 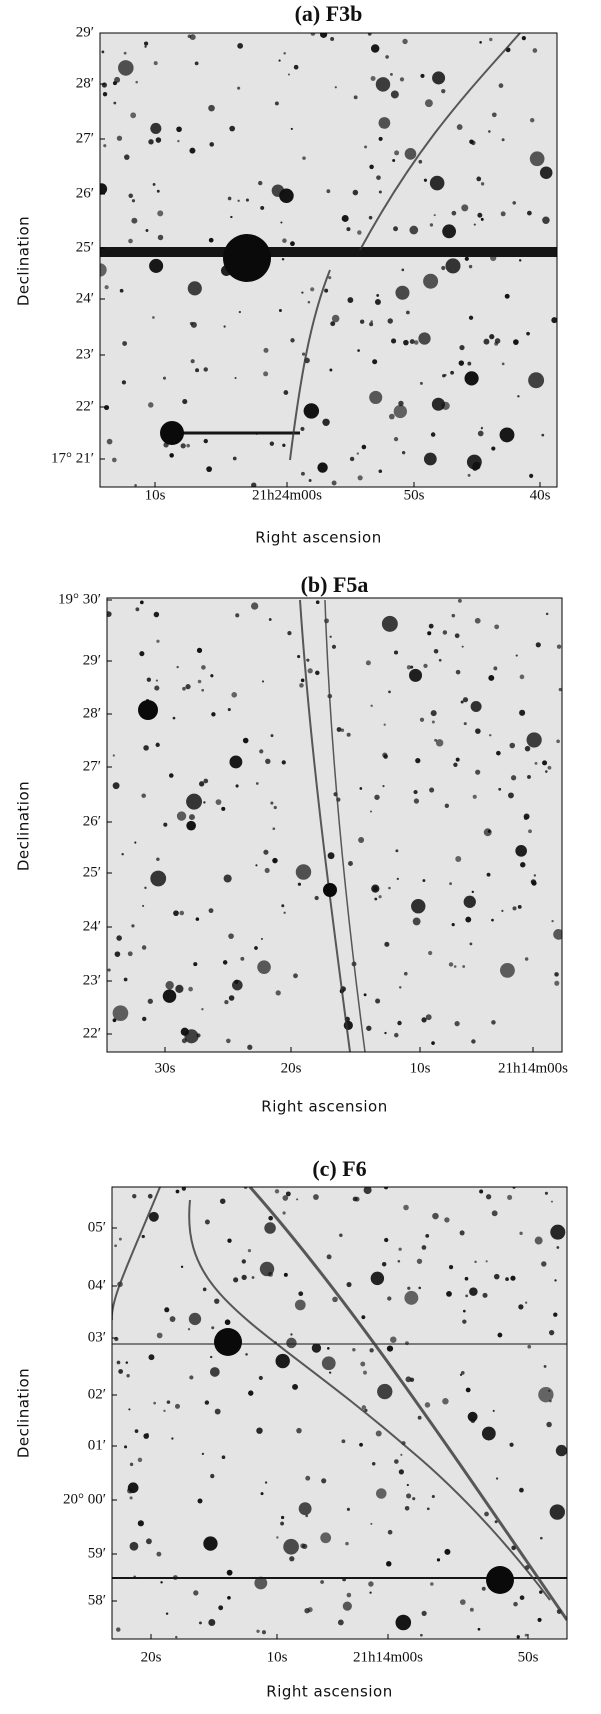 I want to click on y-tick-label: 29′, so click(x=92, y=660).